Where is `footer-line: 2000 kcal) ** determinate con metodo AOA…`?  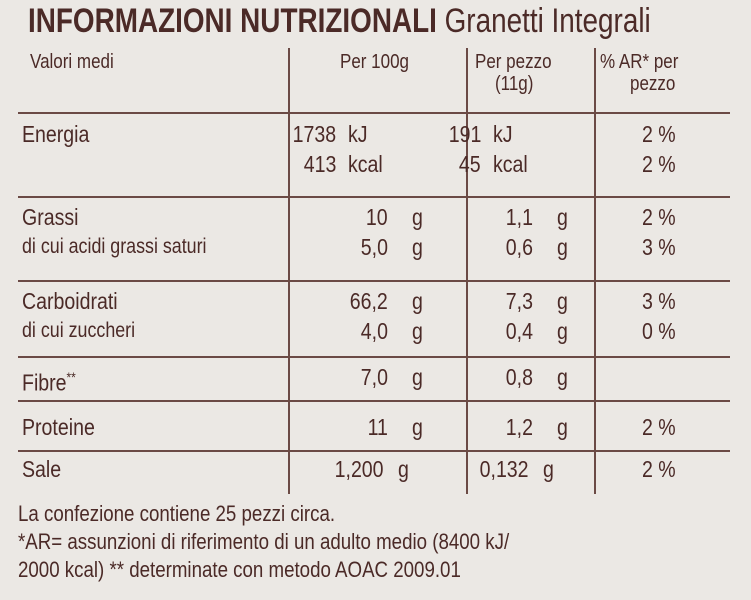
footer-line: 2000 kcal) ** determinate con metodo AOA… is located at coordinates (239, 569).